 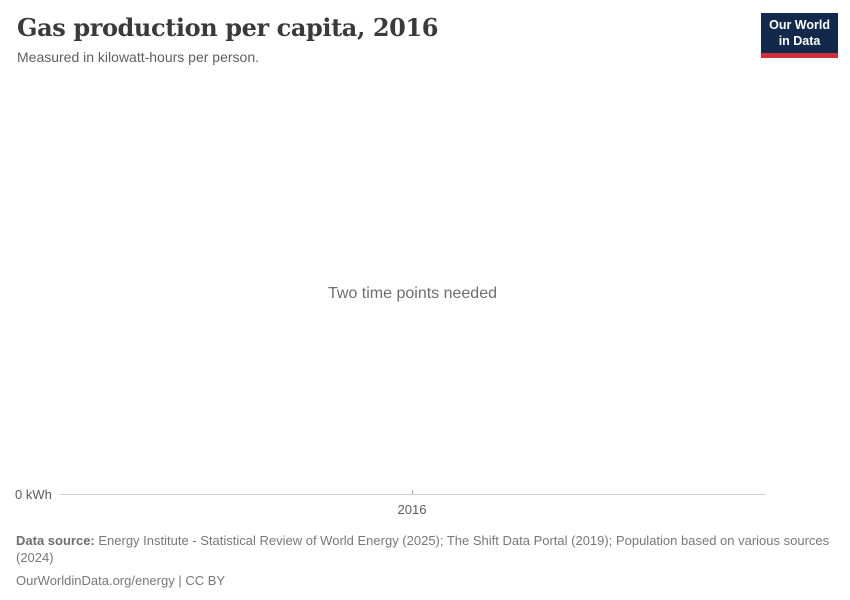 I want to click on x-axis-tick-label: 2016, so click(x=412, y=509).